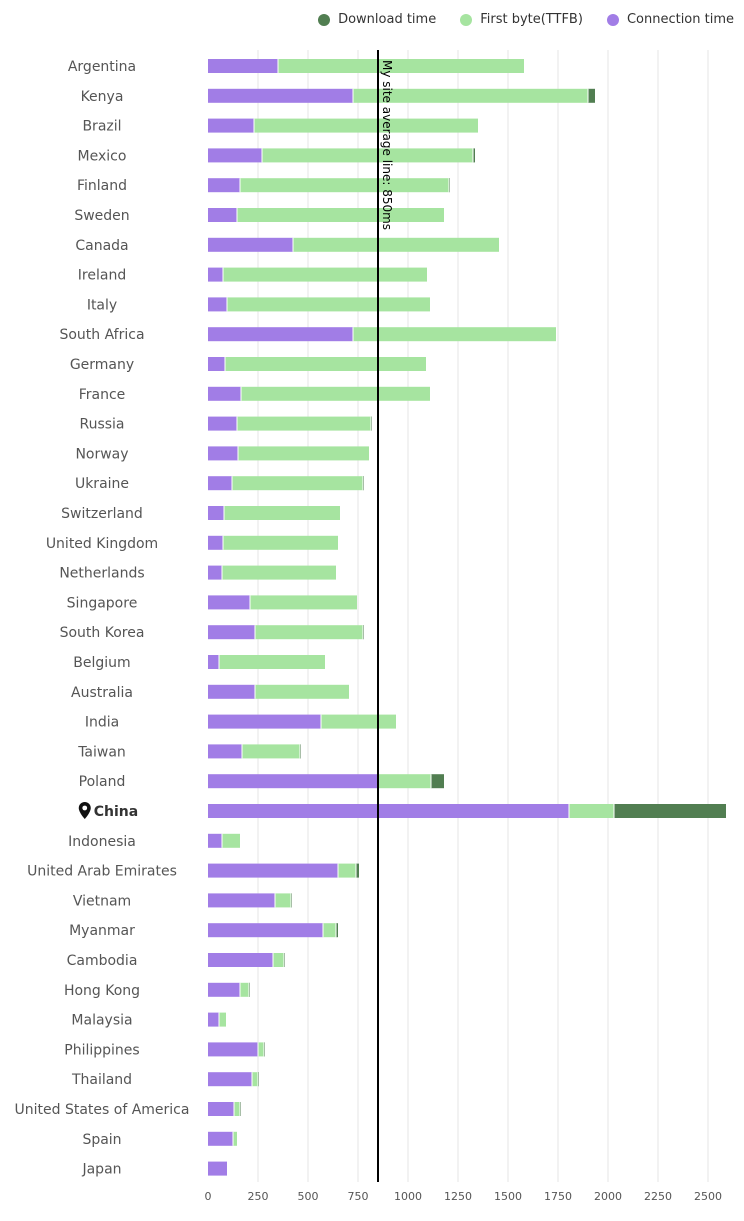 This screenshot has height=1221, width=744. I want to click on location-pin-icon, so click(84, 810).